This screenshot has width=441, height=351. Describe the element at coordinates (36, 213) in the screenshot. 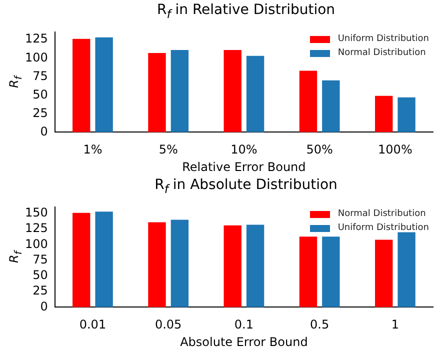

I see `y-tick-label: 150` at that location.